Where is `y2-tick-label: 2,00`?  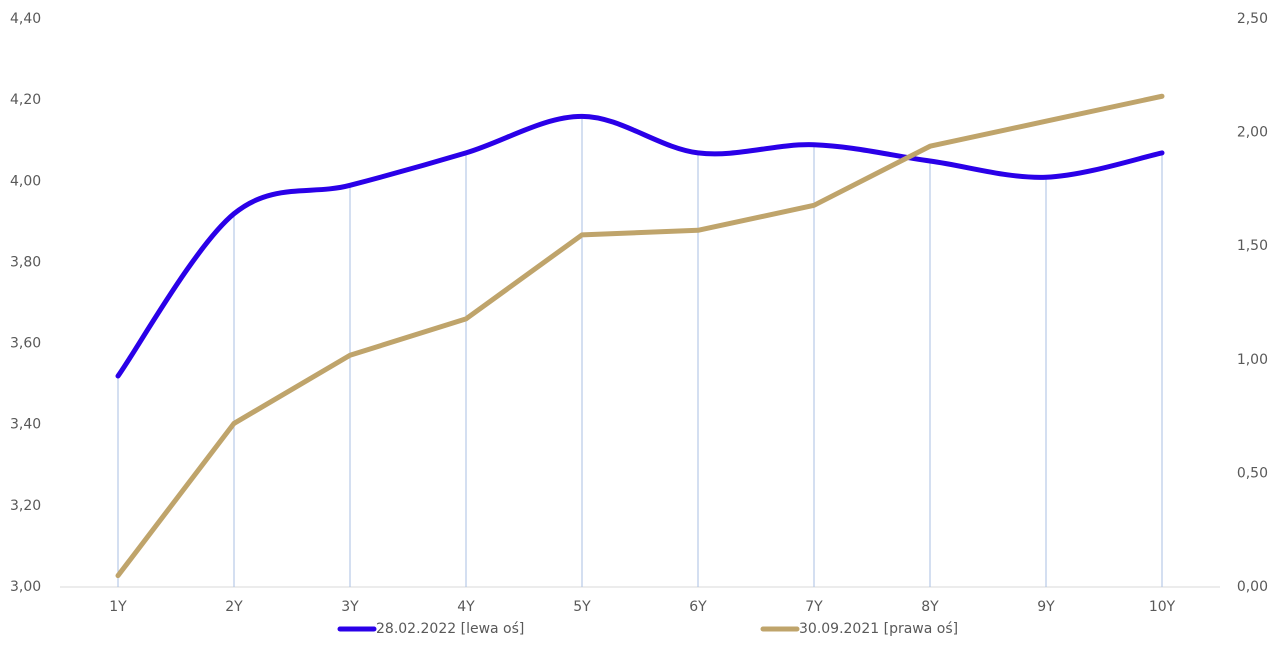 y2-tick-label: 2,00 is located at coordinates (1252, 133).